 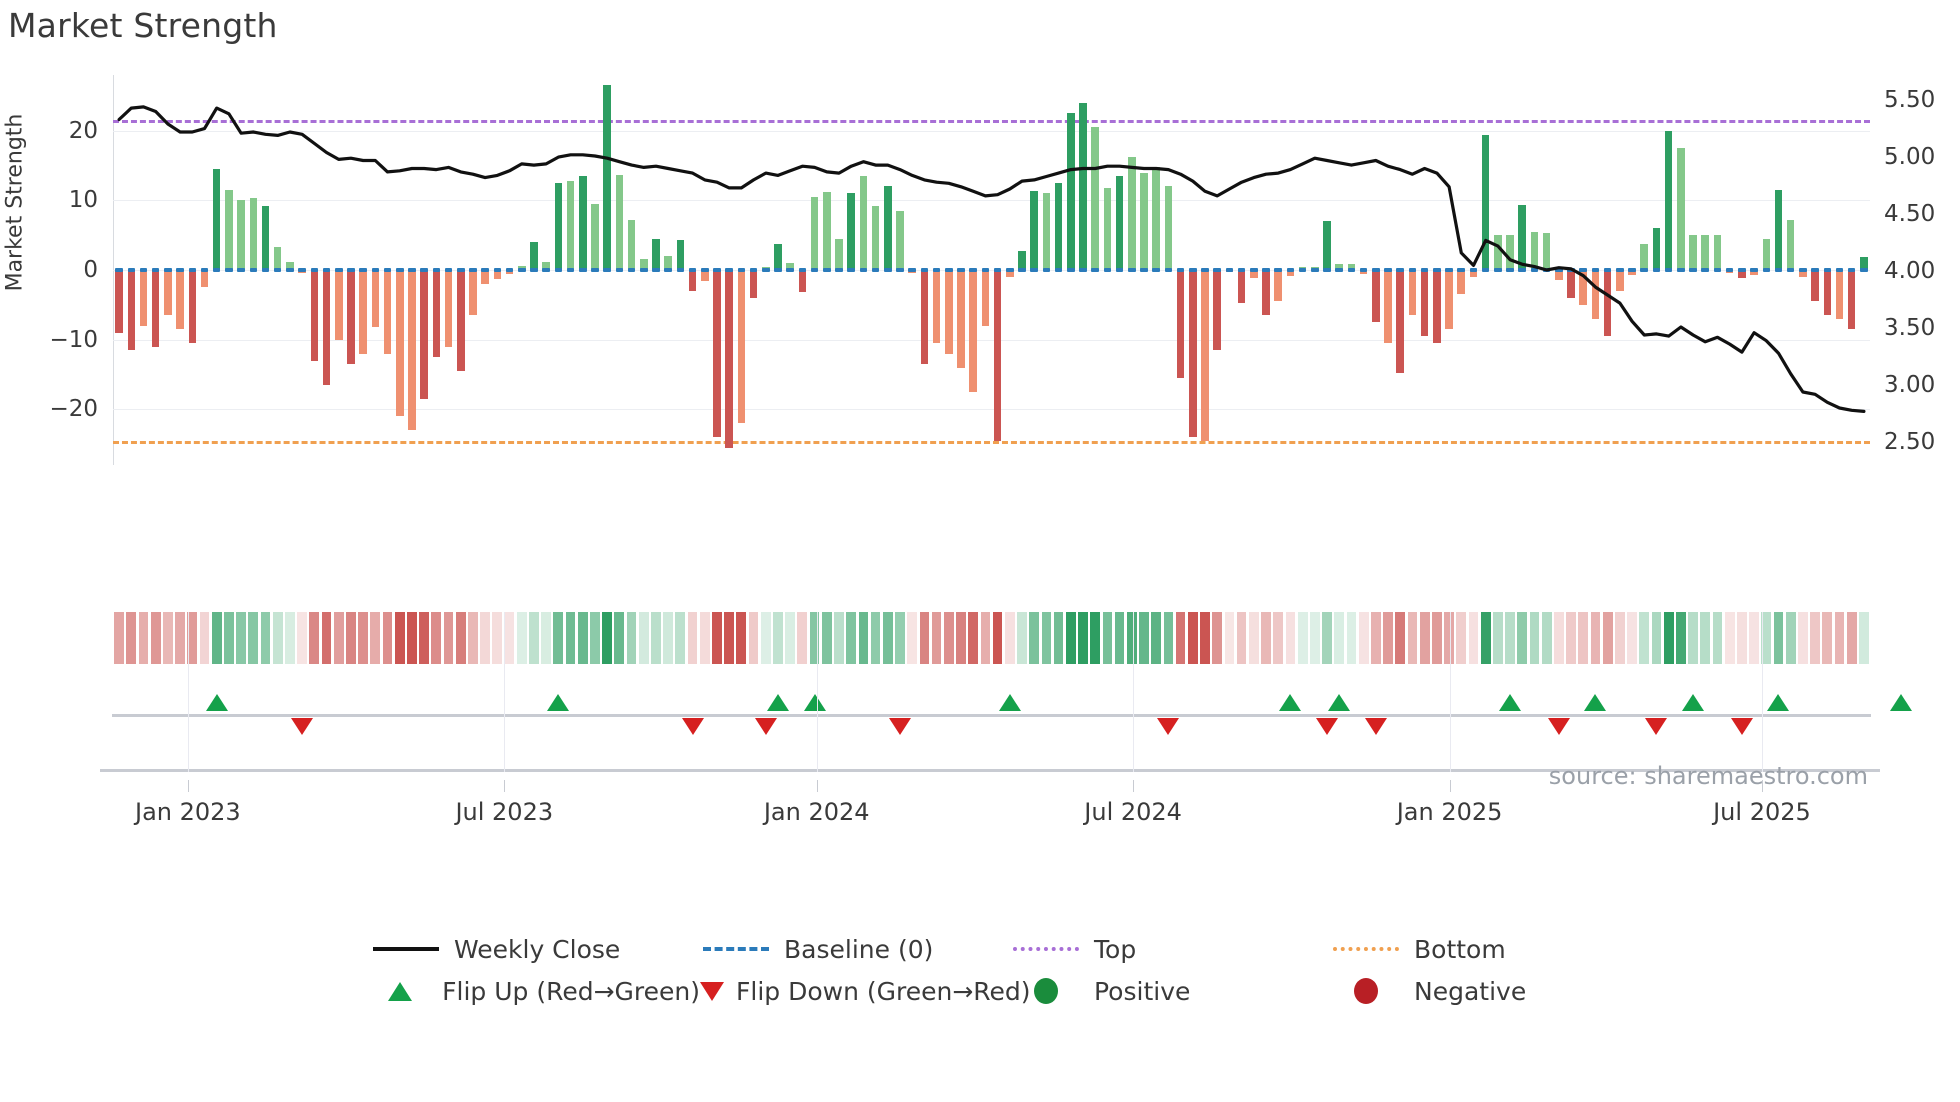 What do you see at coordinates (865, 991) in the screenshot?
I see `legend-item-flip-down: Flip Down (Green→Red)` at bounding box center [865, 991].